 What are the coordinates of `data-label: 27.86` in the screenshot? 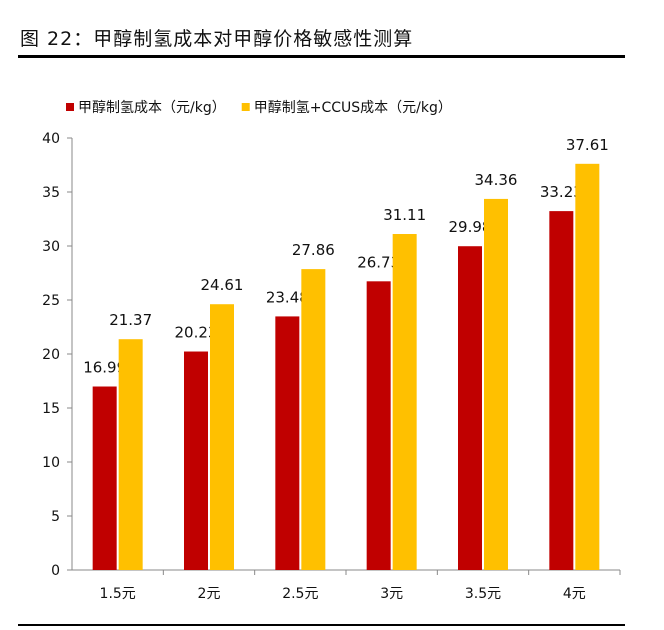 It's located at (313, 250).